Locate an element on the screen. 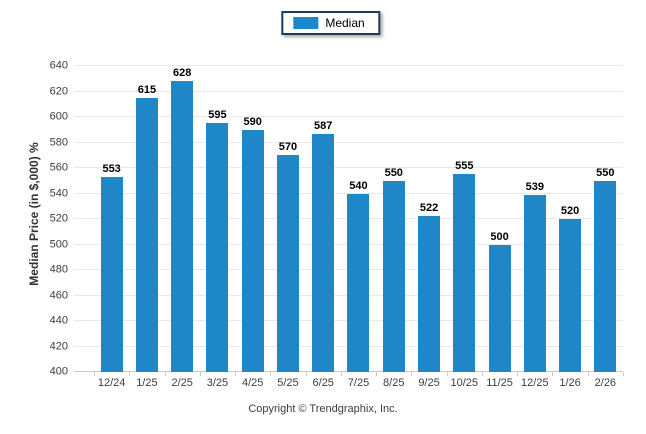  y-axis-labels: 400 420 440 460 480 500 520 540 560 580 600 620 640 is located at coordinates (50, 218).